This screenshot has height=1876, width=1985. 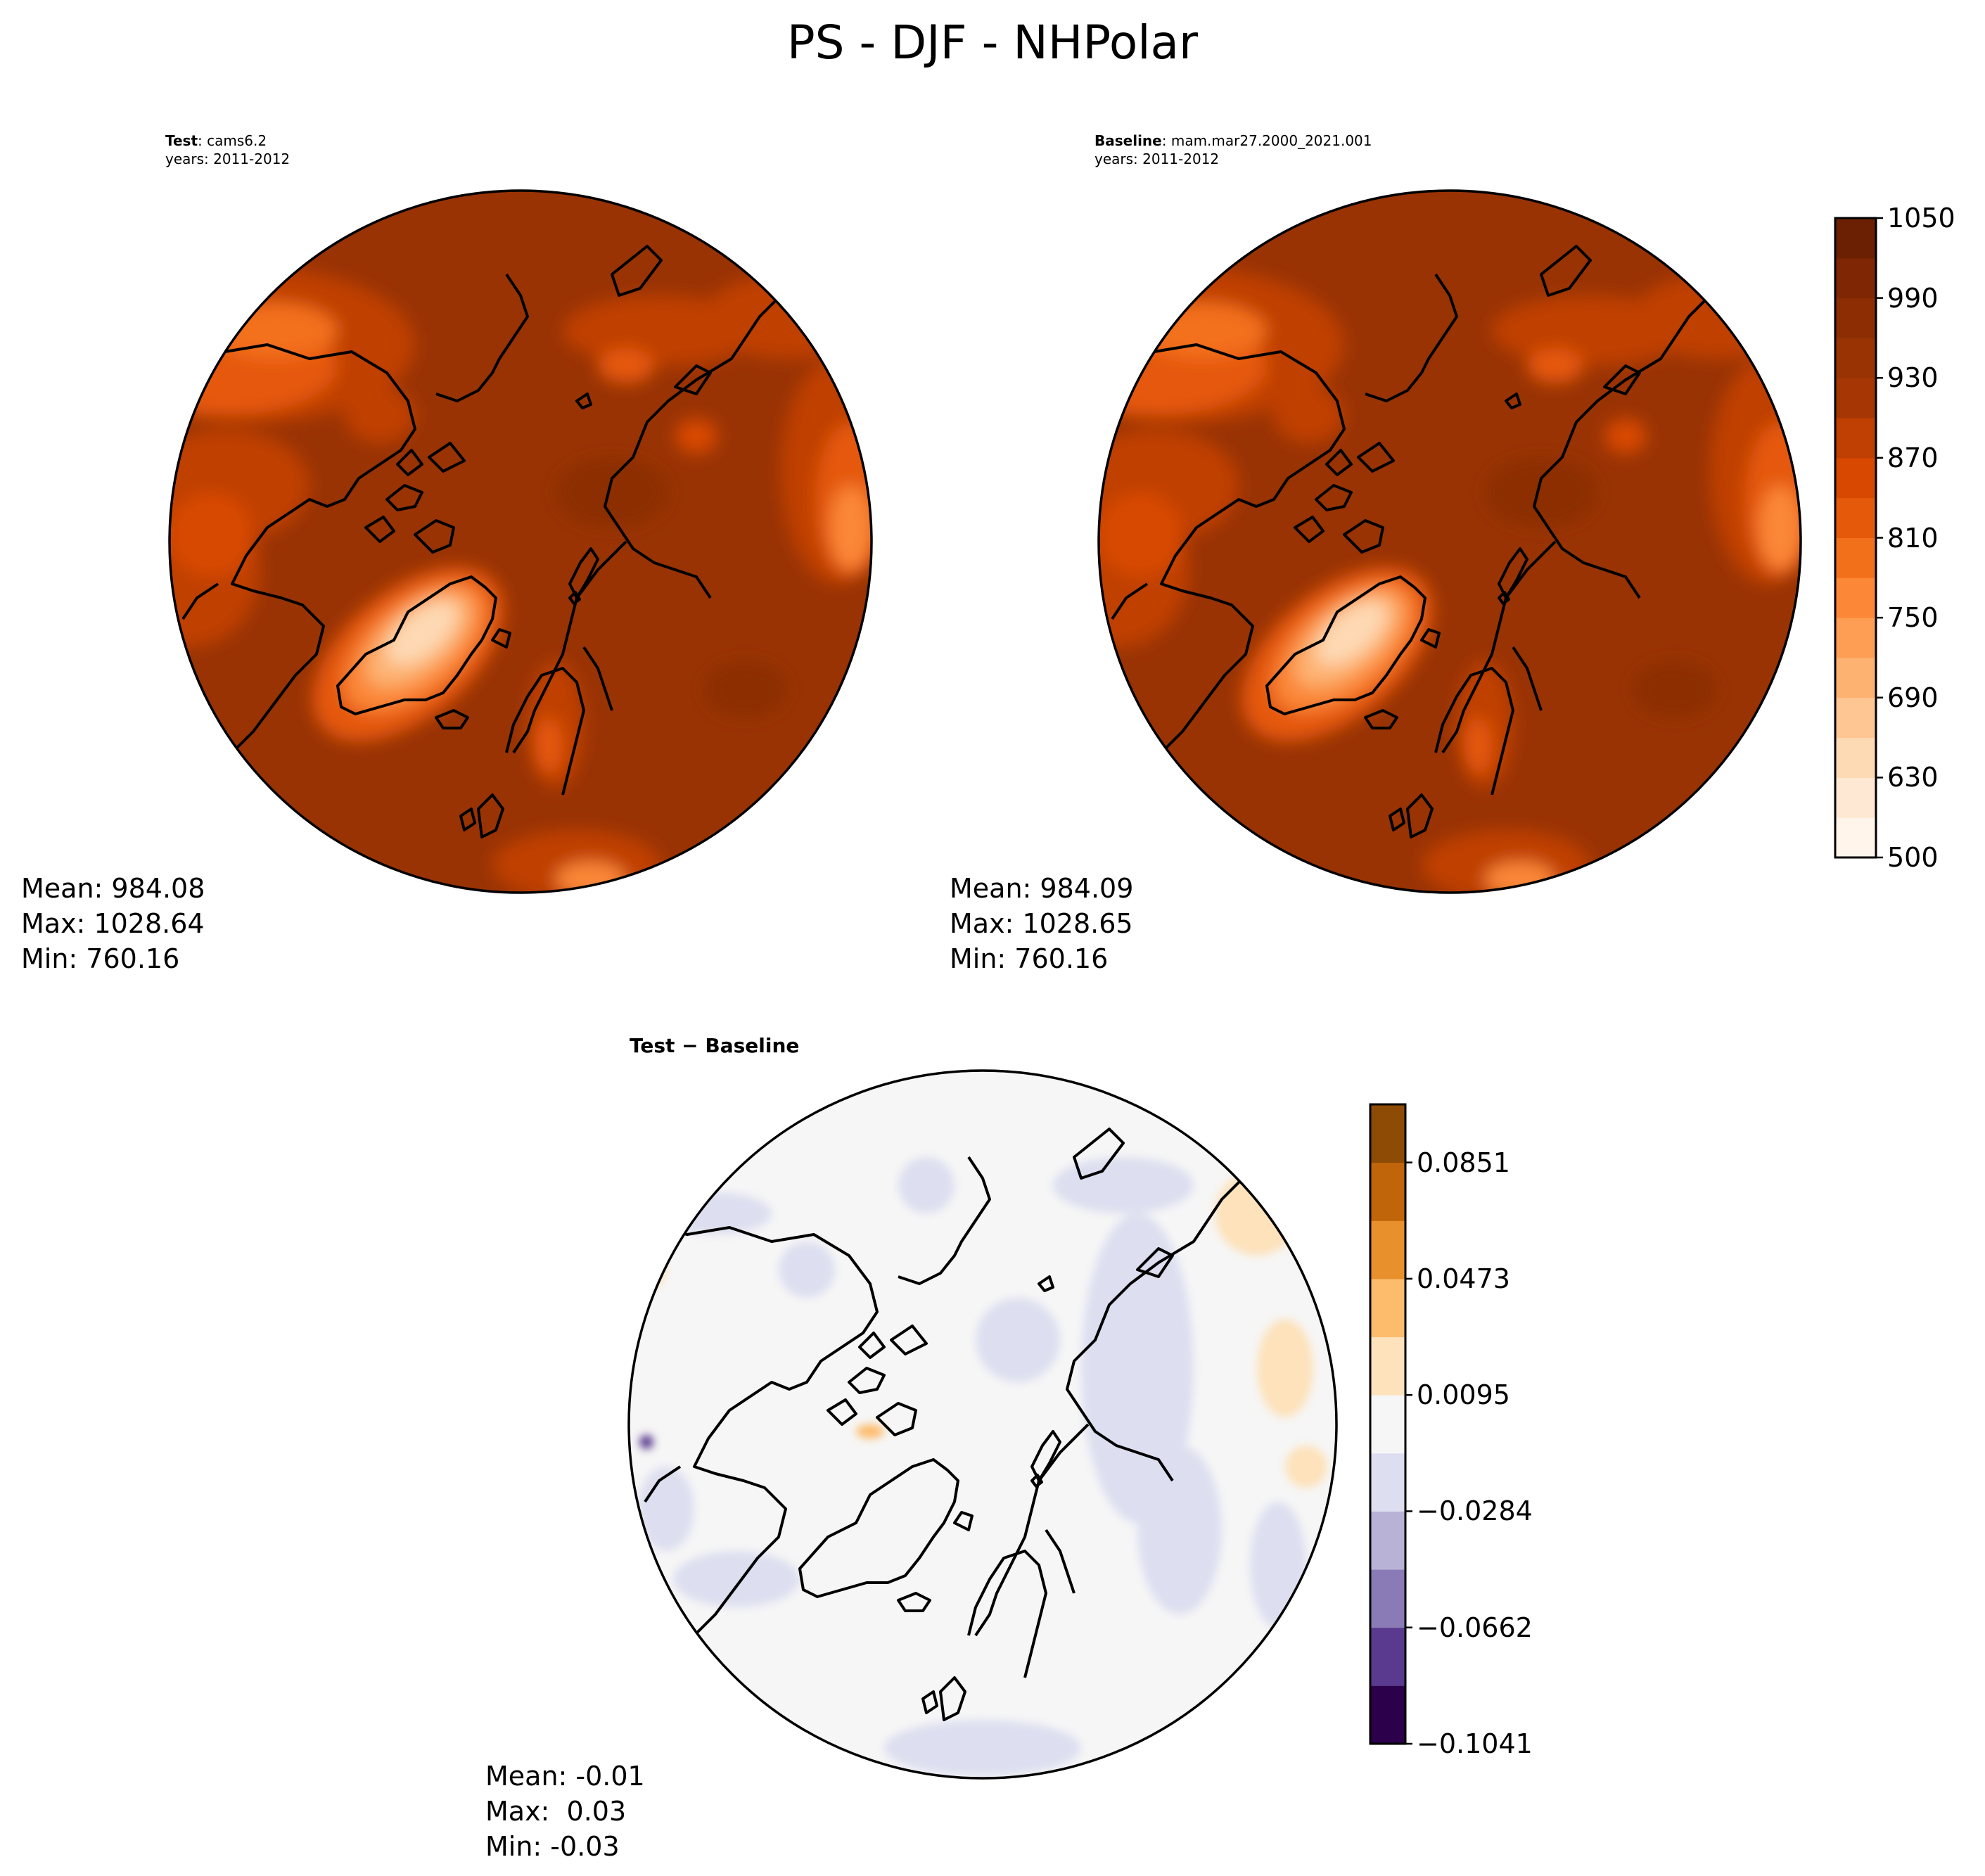 I want to click on baseline-map-panel, so click(x=1450, y=541).